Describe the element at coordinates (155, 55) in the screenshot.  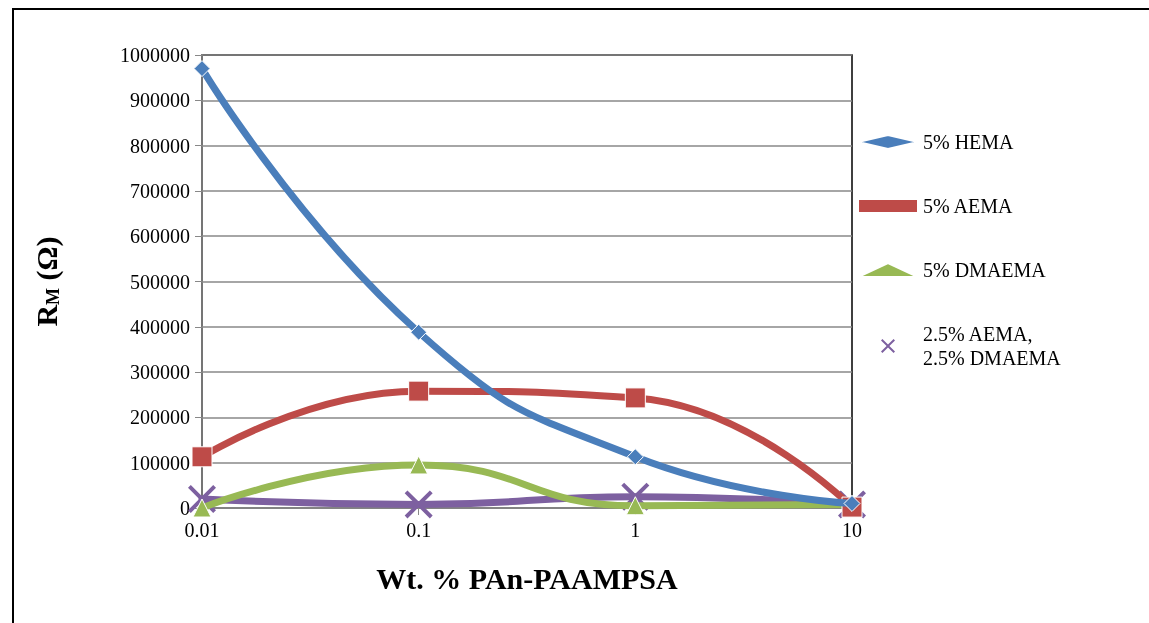
I see `y-tick-label: 1000000` at that location.